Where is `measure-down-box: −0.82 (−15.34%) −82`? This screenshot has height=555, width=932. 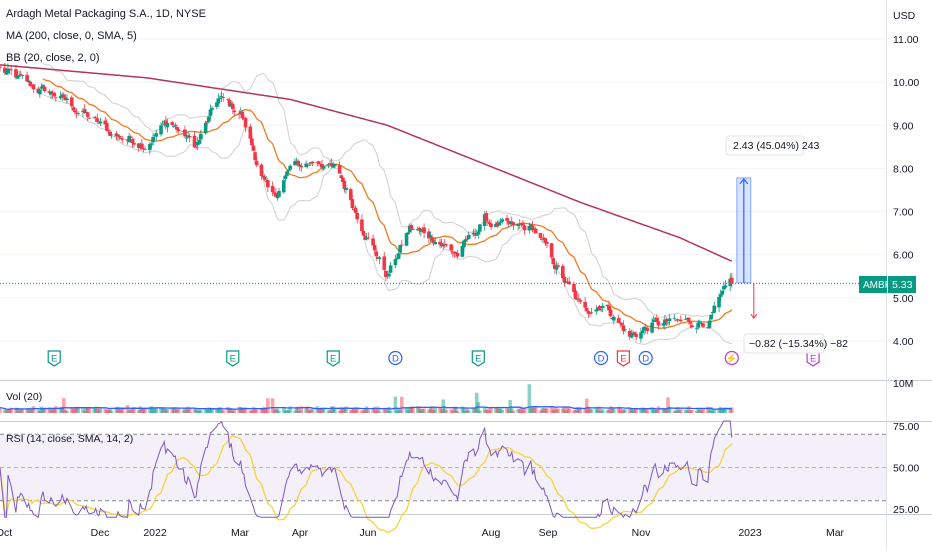
measure-down-box: −0.82 (−15.34%) −82 is located at coordinates (795, 343).